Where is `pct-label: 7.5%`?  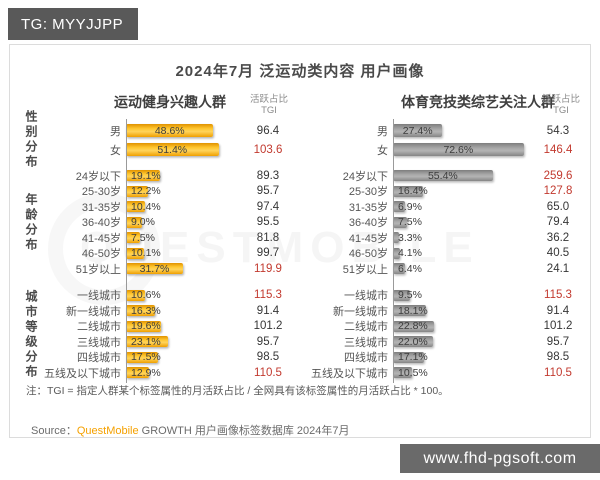 pct-label: 7.5% is located at coordinates (410, 222).